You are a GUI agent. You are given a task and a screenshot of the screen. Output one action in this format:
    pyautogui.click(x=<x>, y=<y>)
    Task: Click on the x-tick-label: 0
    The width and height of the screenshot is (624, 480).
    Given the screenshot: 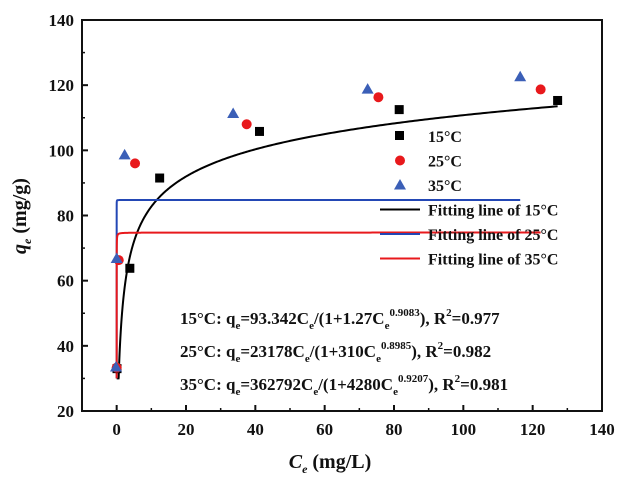 What is the action you would take?
    pyautogui.click(x=116, y=429)
    